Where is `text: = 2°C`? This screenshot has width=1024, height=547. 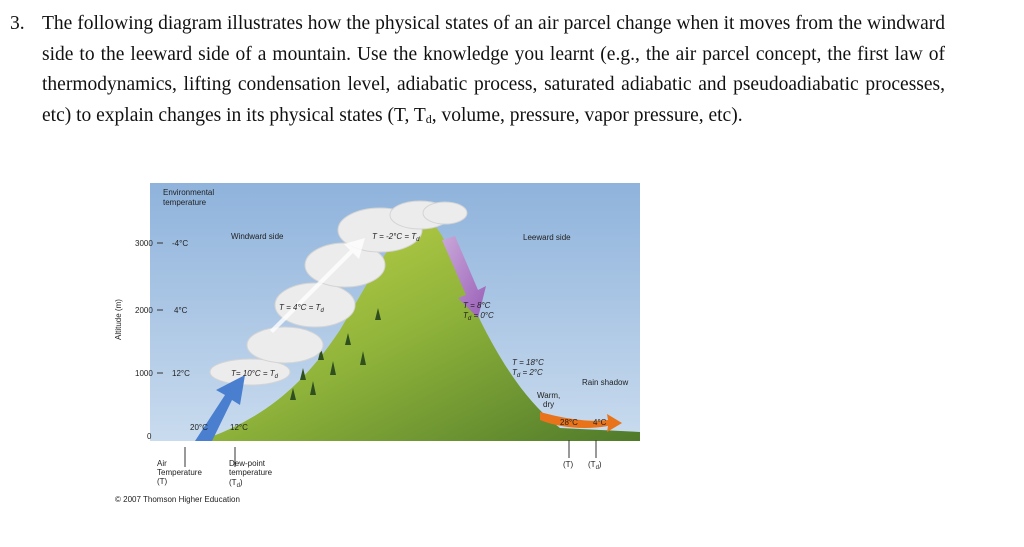
text: = 2°C is located at coordinates (531, 372).